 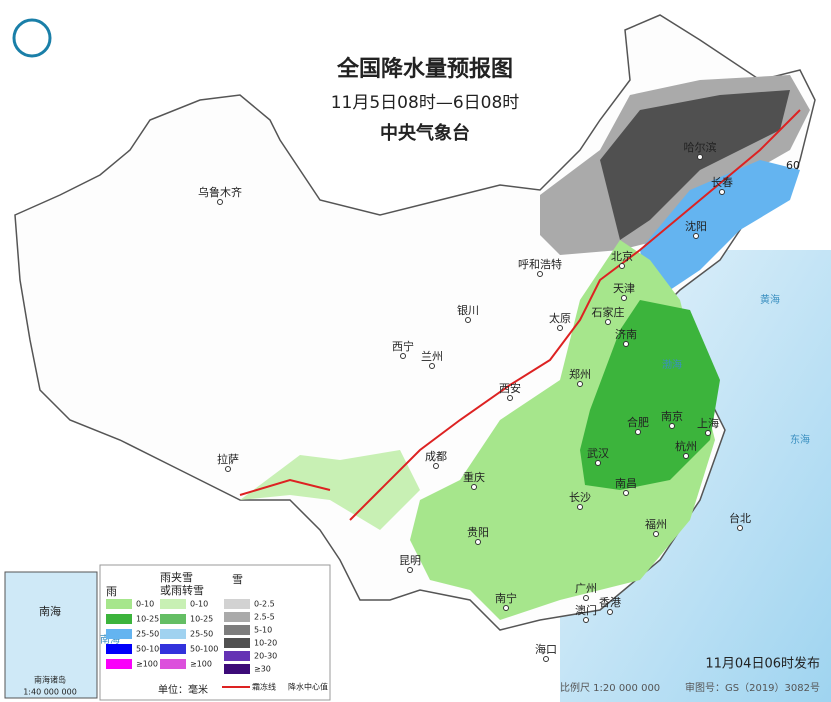 I want to click on legend-box, so click(x=215, y=632).